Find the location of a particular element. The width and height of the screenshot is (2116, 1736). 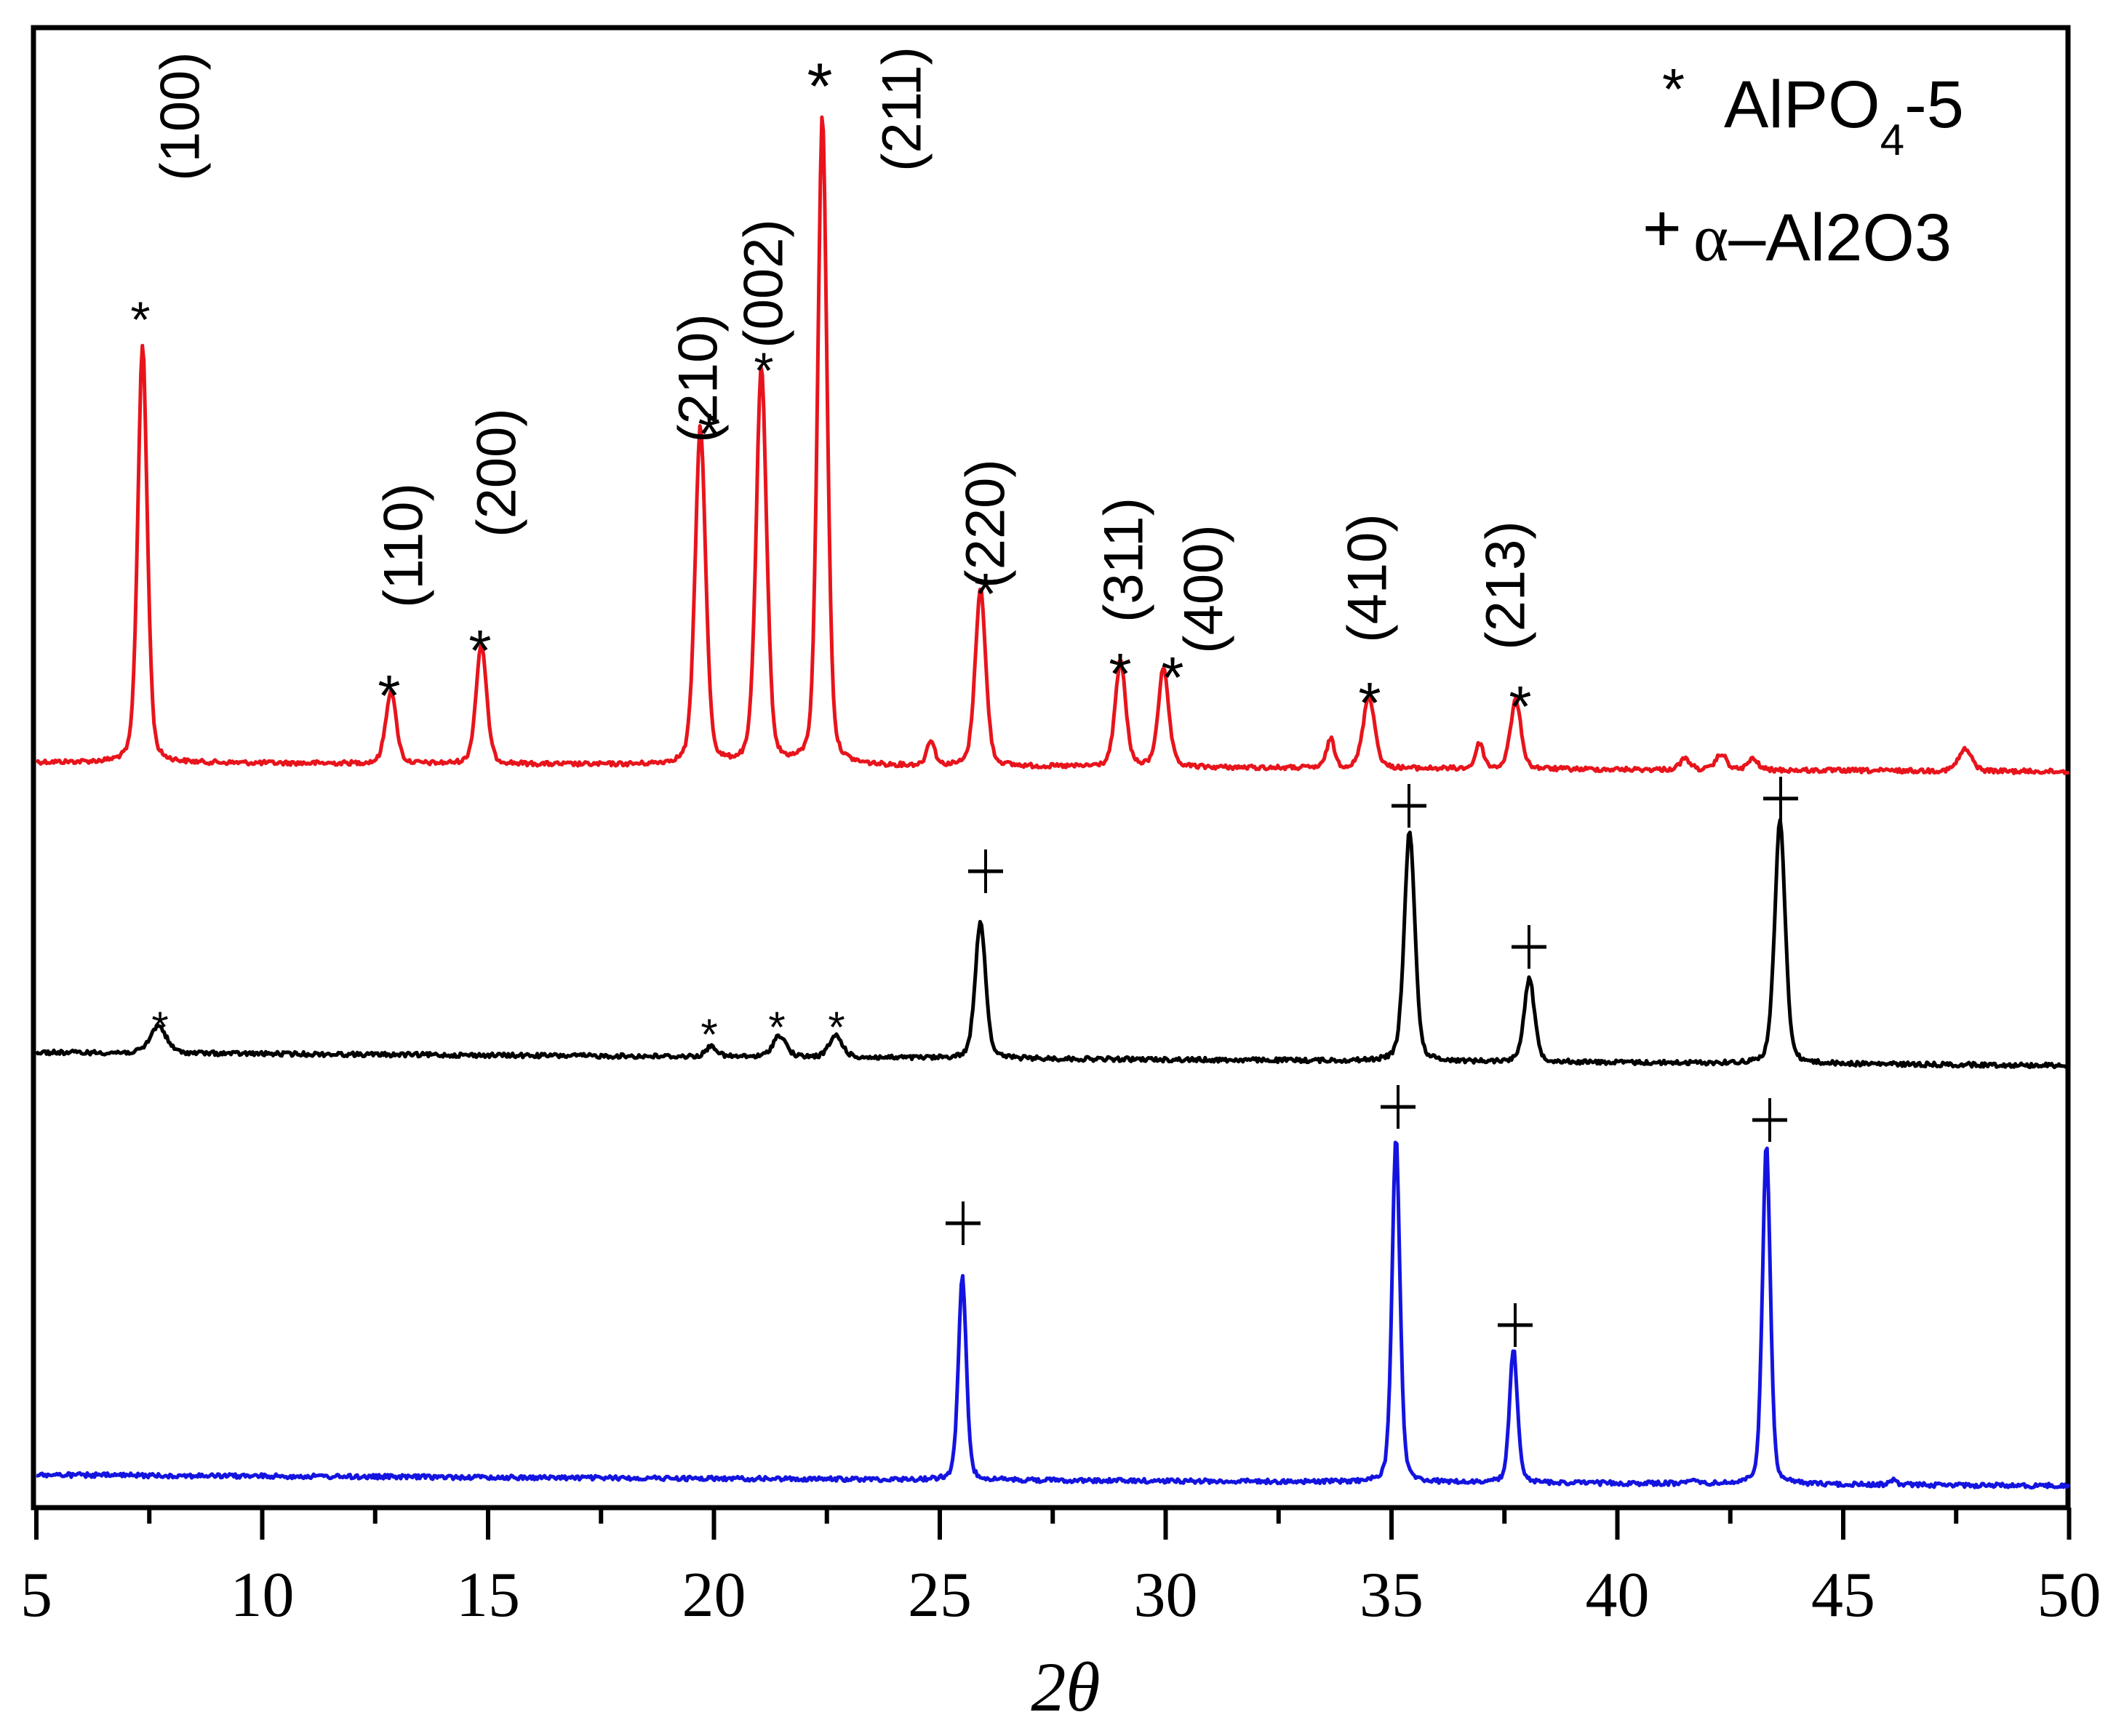

hkl-label: (100) is located at coordinates (181, 116).